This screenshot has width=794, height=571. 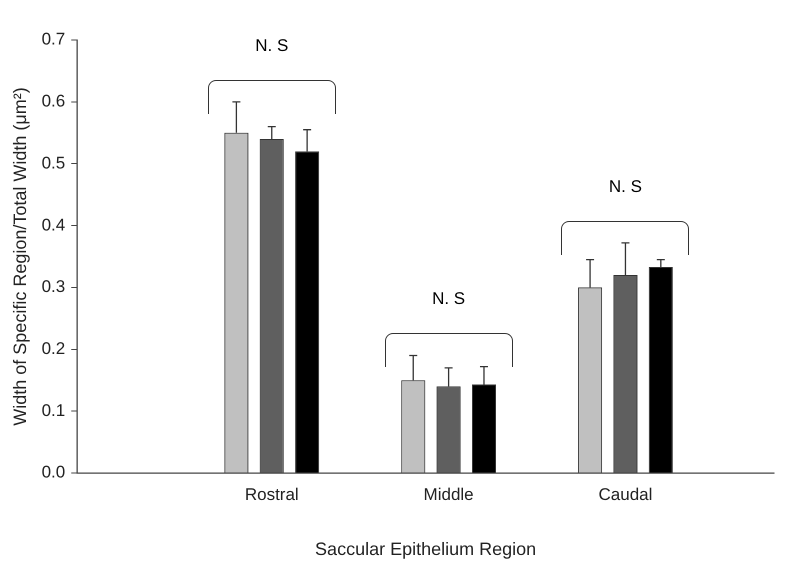 What do you see at coordinates (20, 256) in the screenshot?
I see `y-axis-title: Width of Specific Region/Total Width (μm²)` at bounding box center [20, 256].